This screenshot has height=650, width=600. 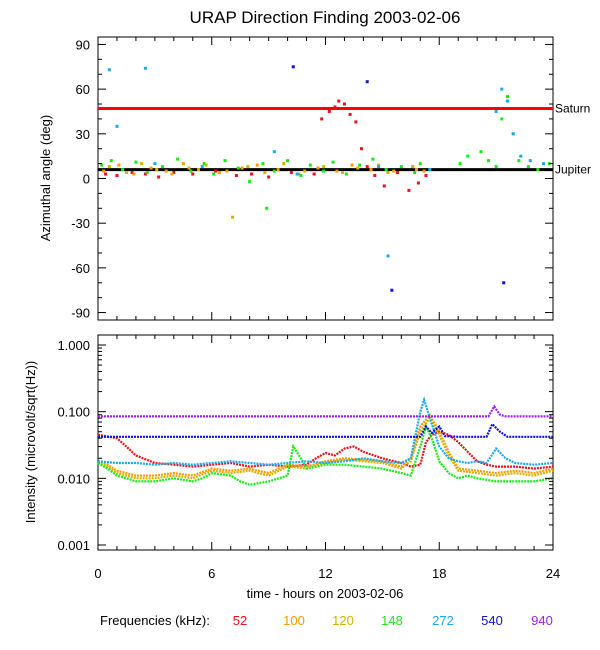 What do you see at coordinates (73, 412) in the screenshot?
I see `intensity-tick-label: 0.100` at bounding box center [73, 412].